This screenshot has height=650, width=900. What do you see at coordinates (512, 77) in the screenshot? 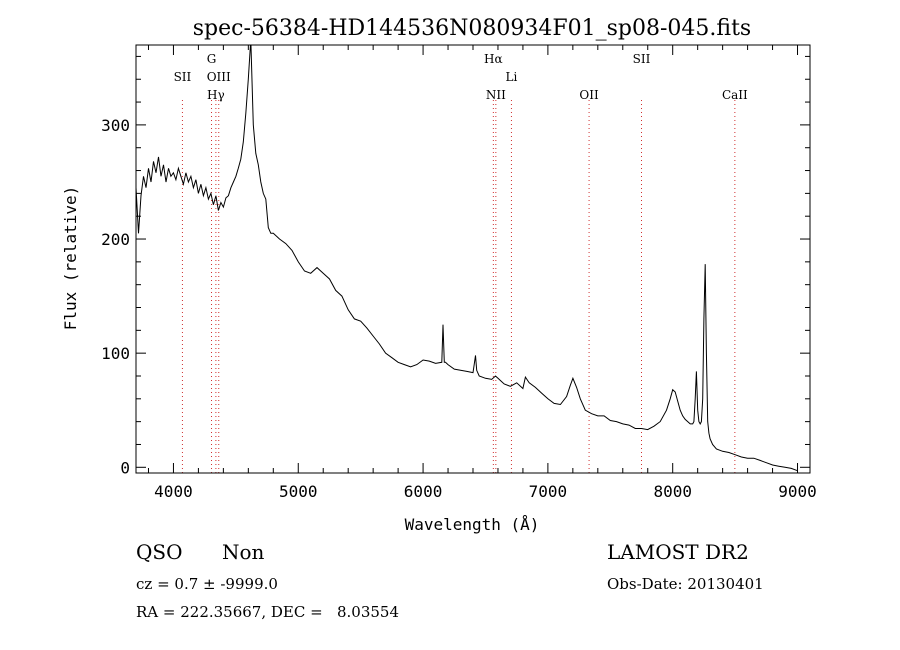
I see `line-label: Li` at bounding box center [512, 77].